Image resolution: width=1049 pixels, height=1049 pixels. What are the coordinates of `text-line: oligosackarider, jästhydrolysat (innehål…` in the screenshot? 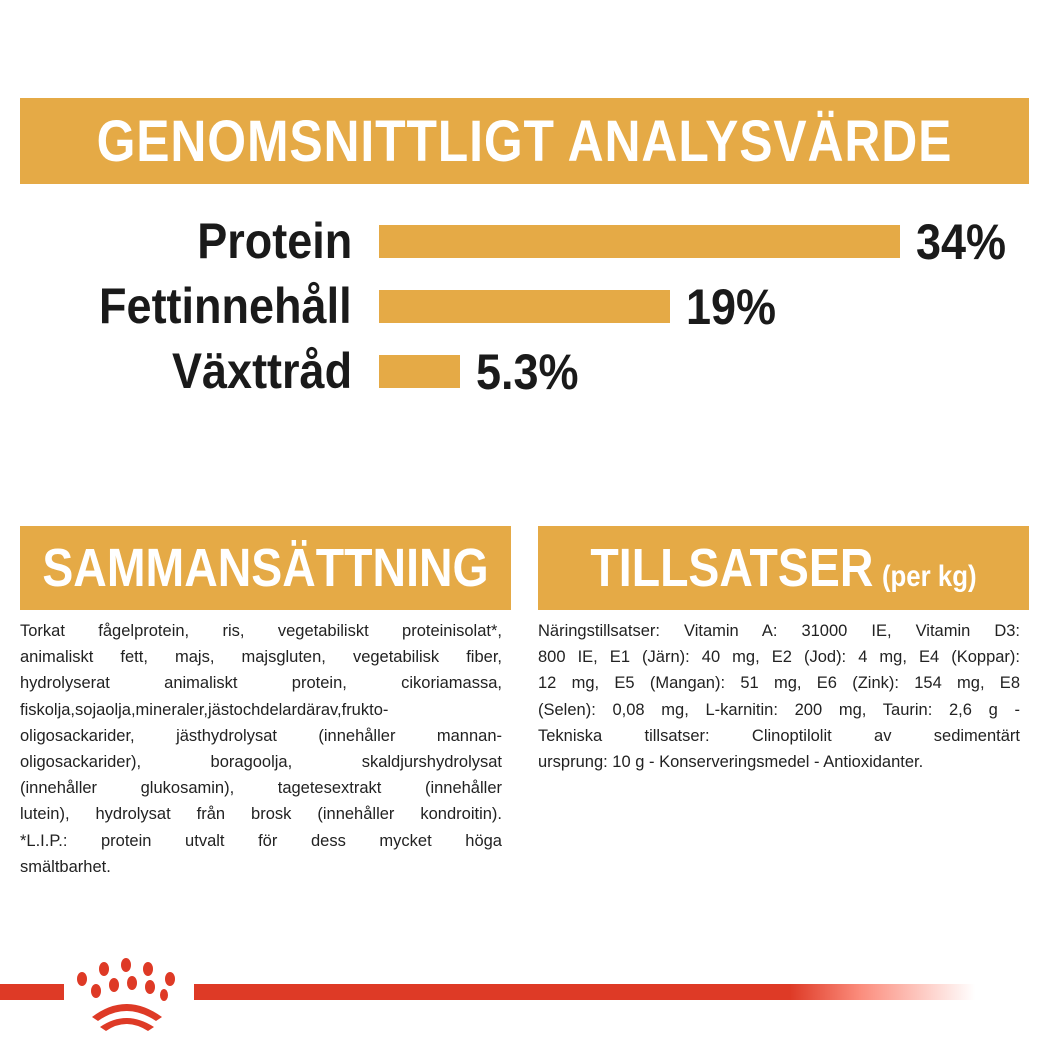 It's located at (261, 735).